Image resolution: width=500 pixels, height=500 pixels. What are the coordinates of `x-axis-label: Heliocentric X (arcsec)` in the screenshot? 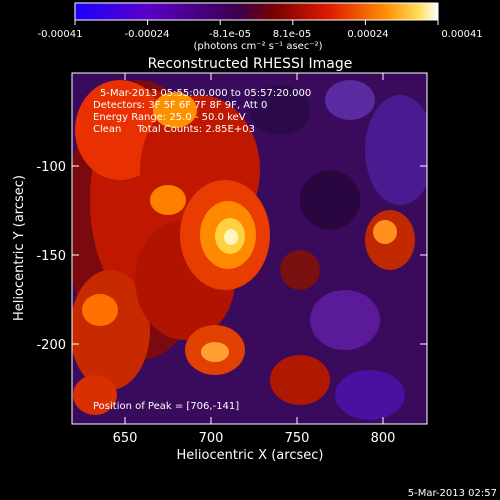 It's located at (250, 455).